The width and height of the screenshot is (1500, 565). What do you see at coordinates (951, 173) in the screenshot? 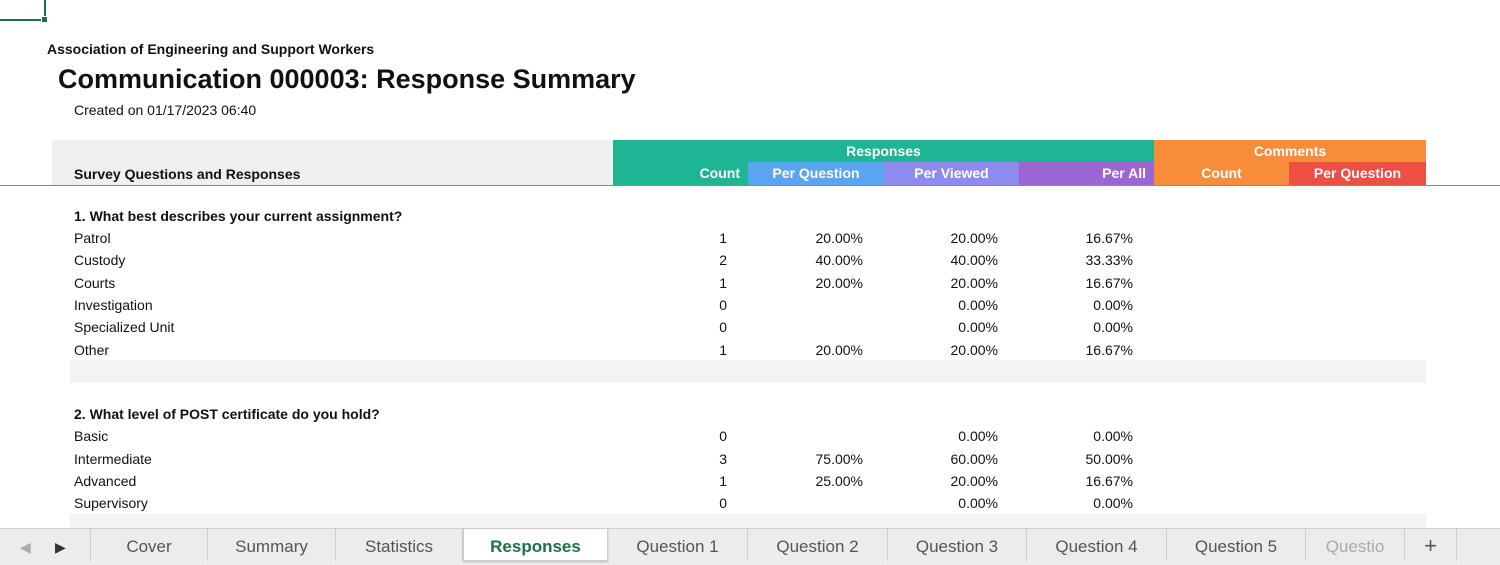
I see `per-viewed-header: Per Viewed` at bounding box center [951, 173].